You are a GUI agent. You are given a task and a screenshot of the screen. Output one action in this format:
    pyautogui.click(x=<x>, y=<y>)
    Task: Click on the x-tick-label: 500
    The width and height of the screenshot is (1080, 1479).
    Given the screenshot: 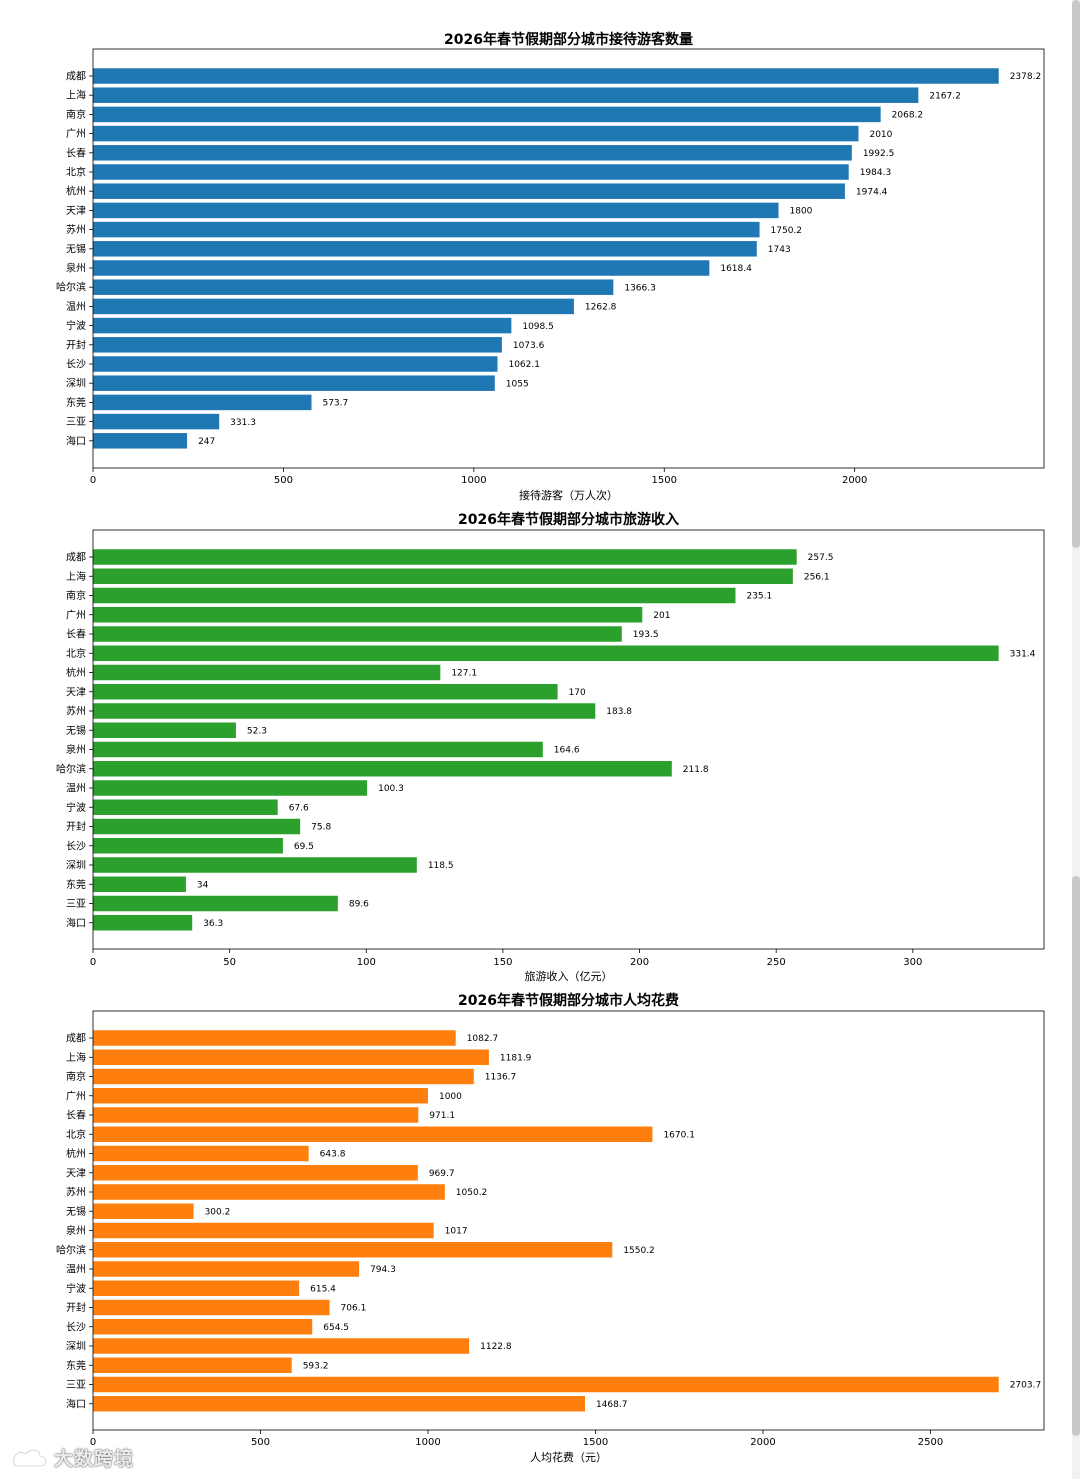 What is the action you would take?
    pyautogui.click(x=260, y=1442)
    